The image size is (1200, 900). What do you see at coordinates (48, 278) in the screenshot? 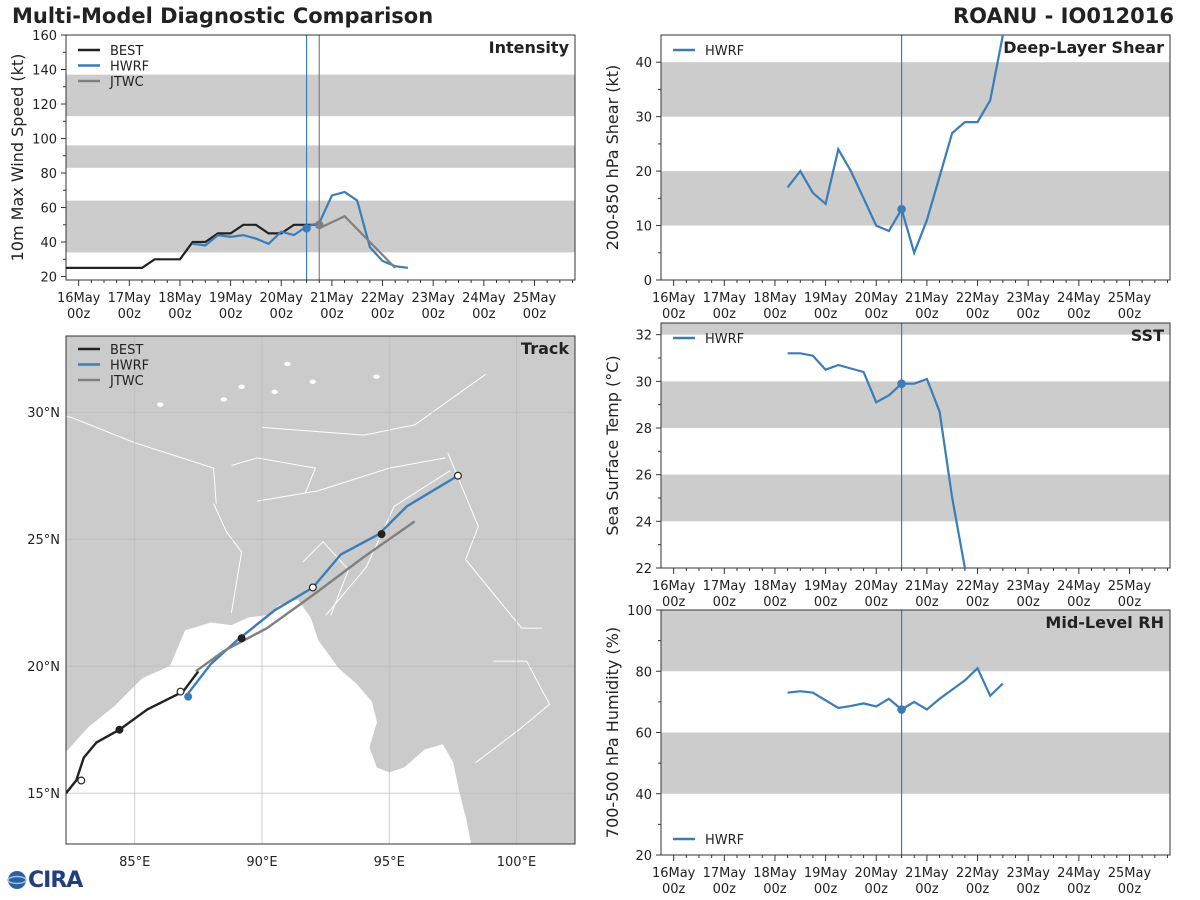
I see `intensity-ytick-label: 20` at bounding box center [48, 278].